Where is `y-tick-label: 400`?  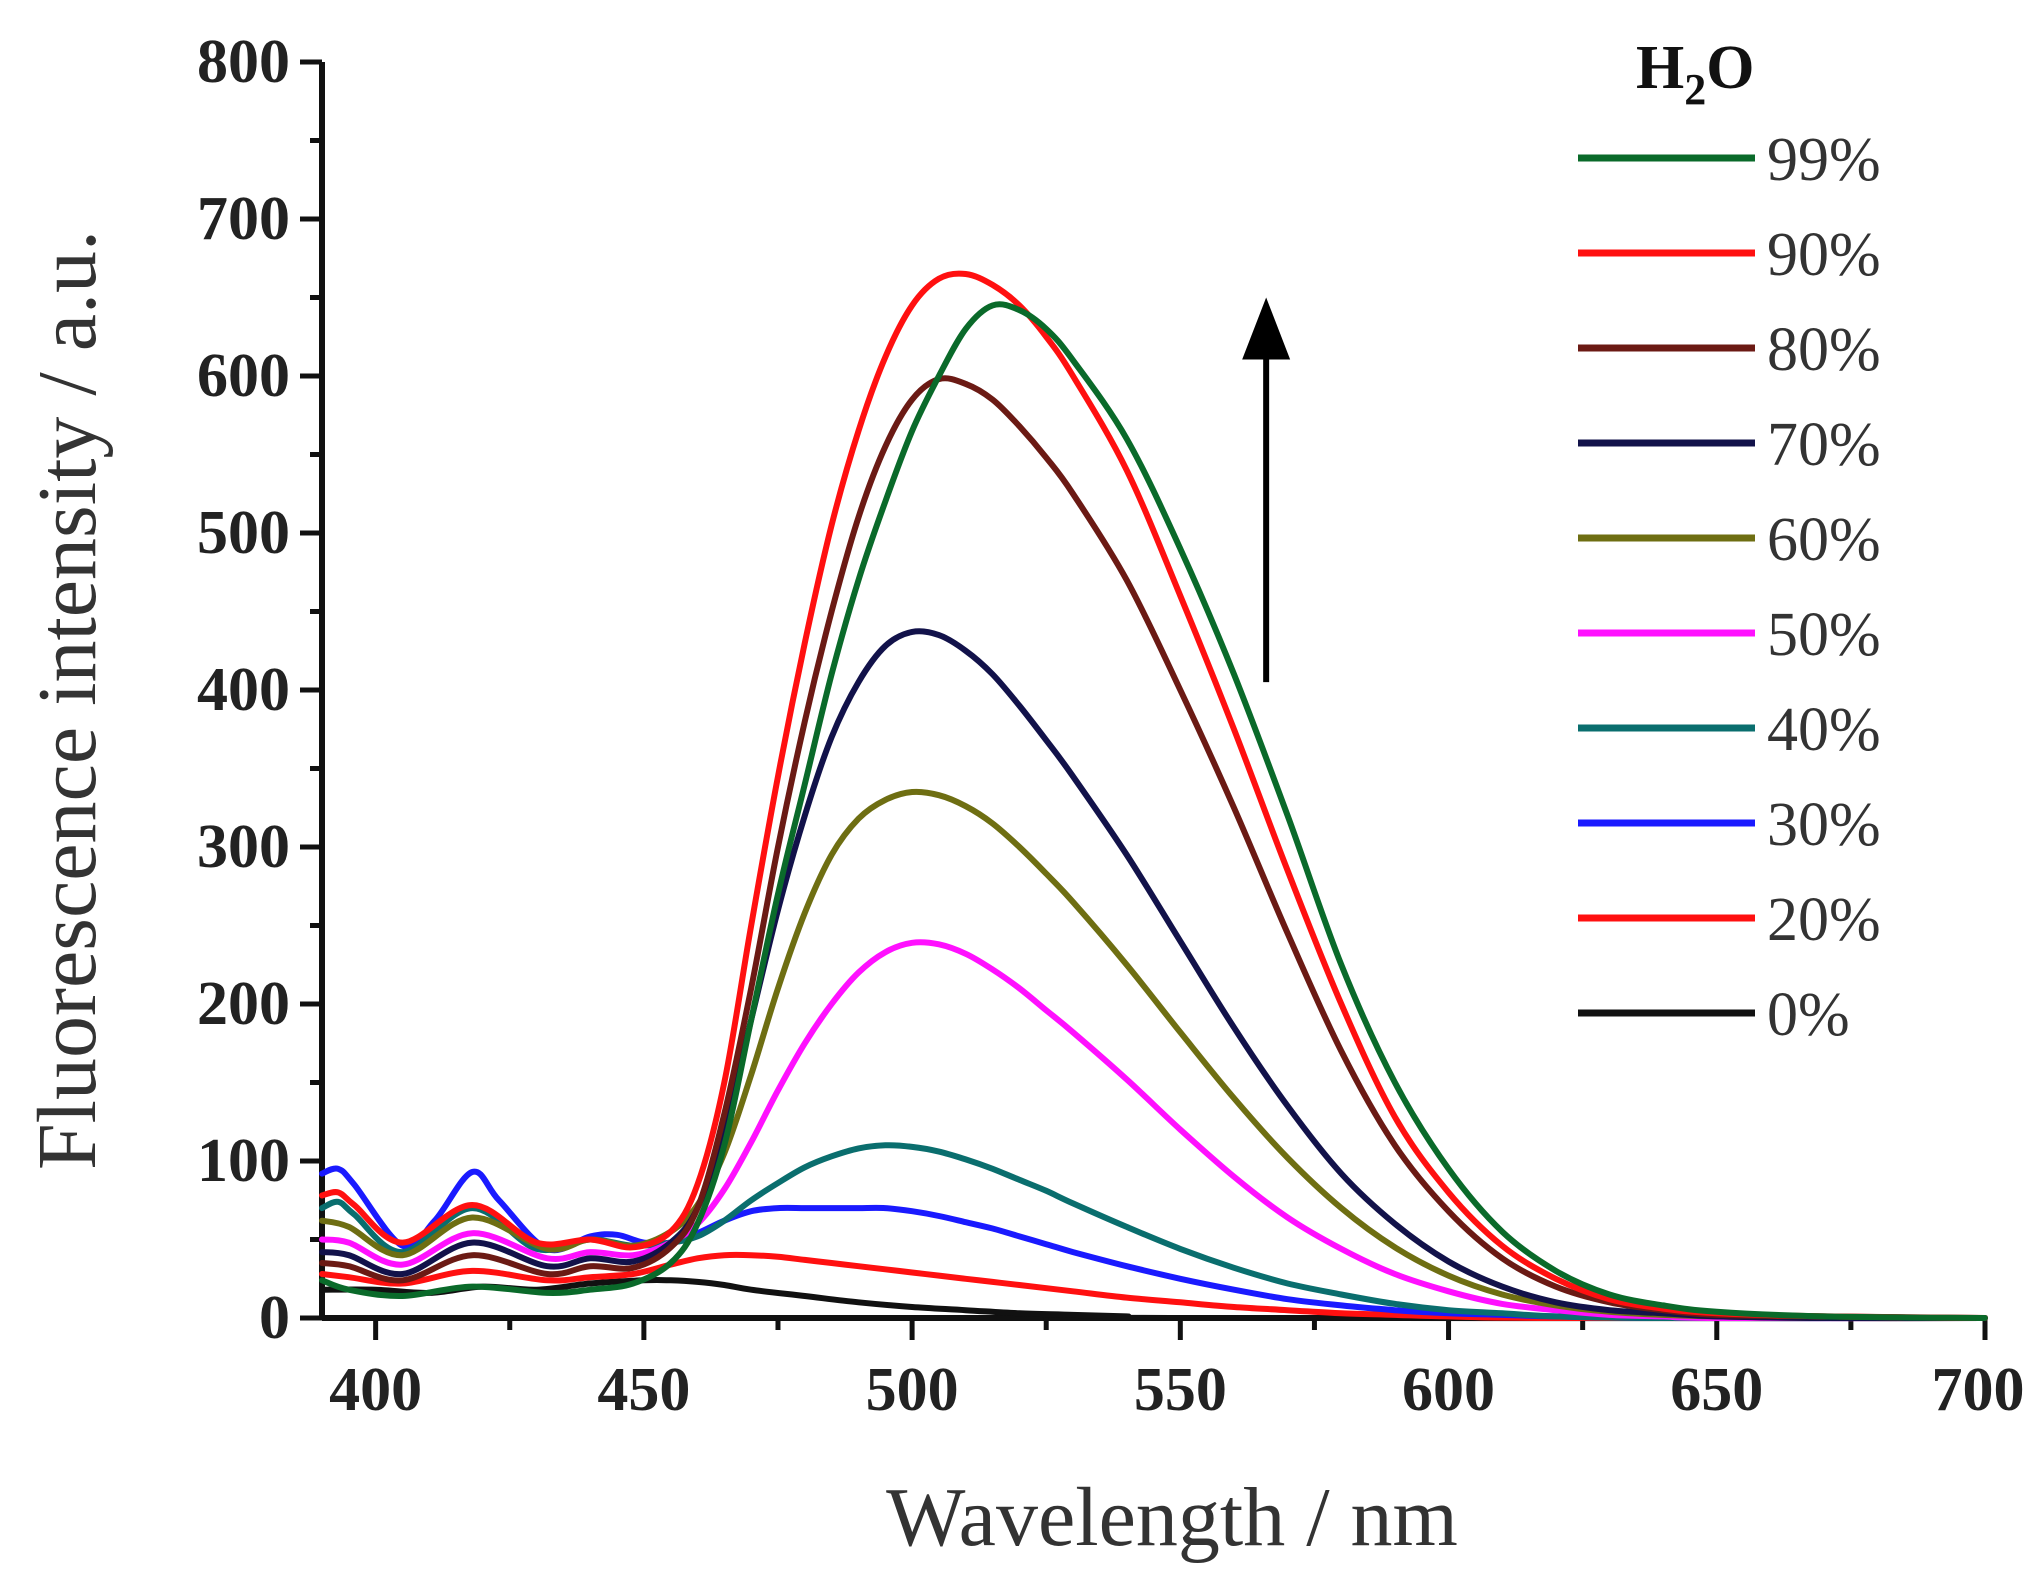 y-tick-label: 400 is located at coordinates (243, 690).